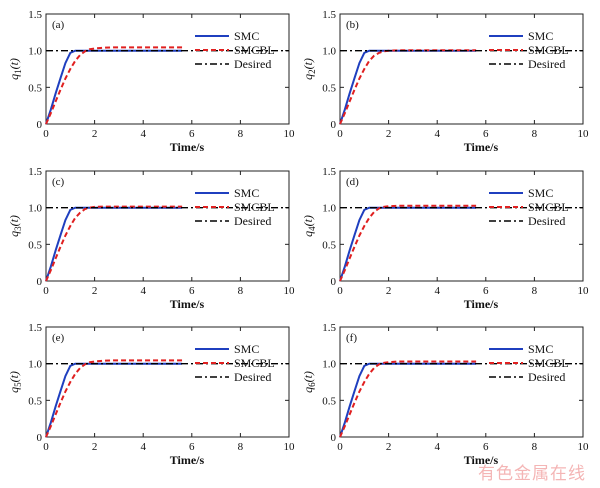  What do you see at coordinates (58, 182) in the screenshot?
I see `panel-tag: (c)` at bounding box center [58, 182].